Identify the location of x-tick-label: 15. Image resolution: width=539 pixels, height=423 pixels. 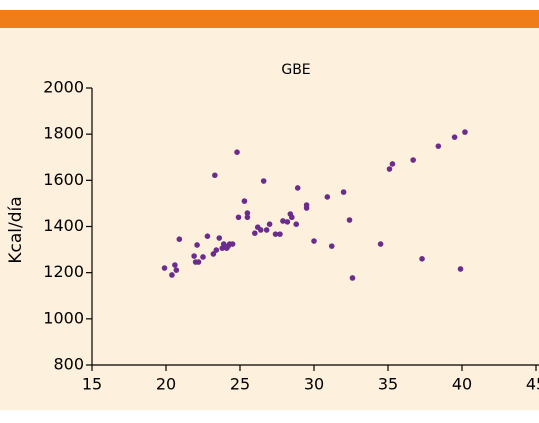
(92, 384).